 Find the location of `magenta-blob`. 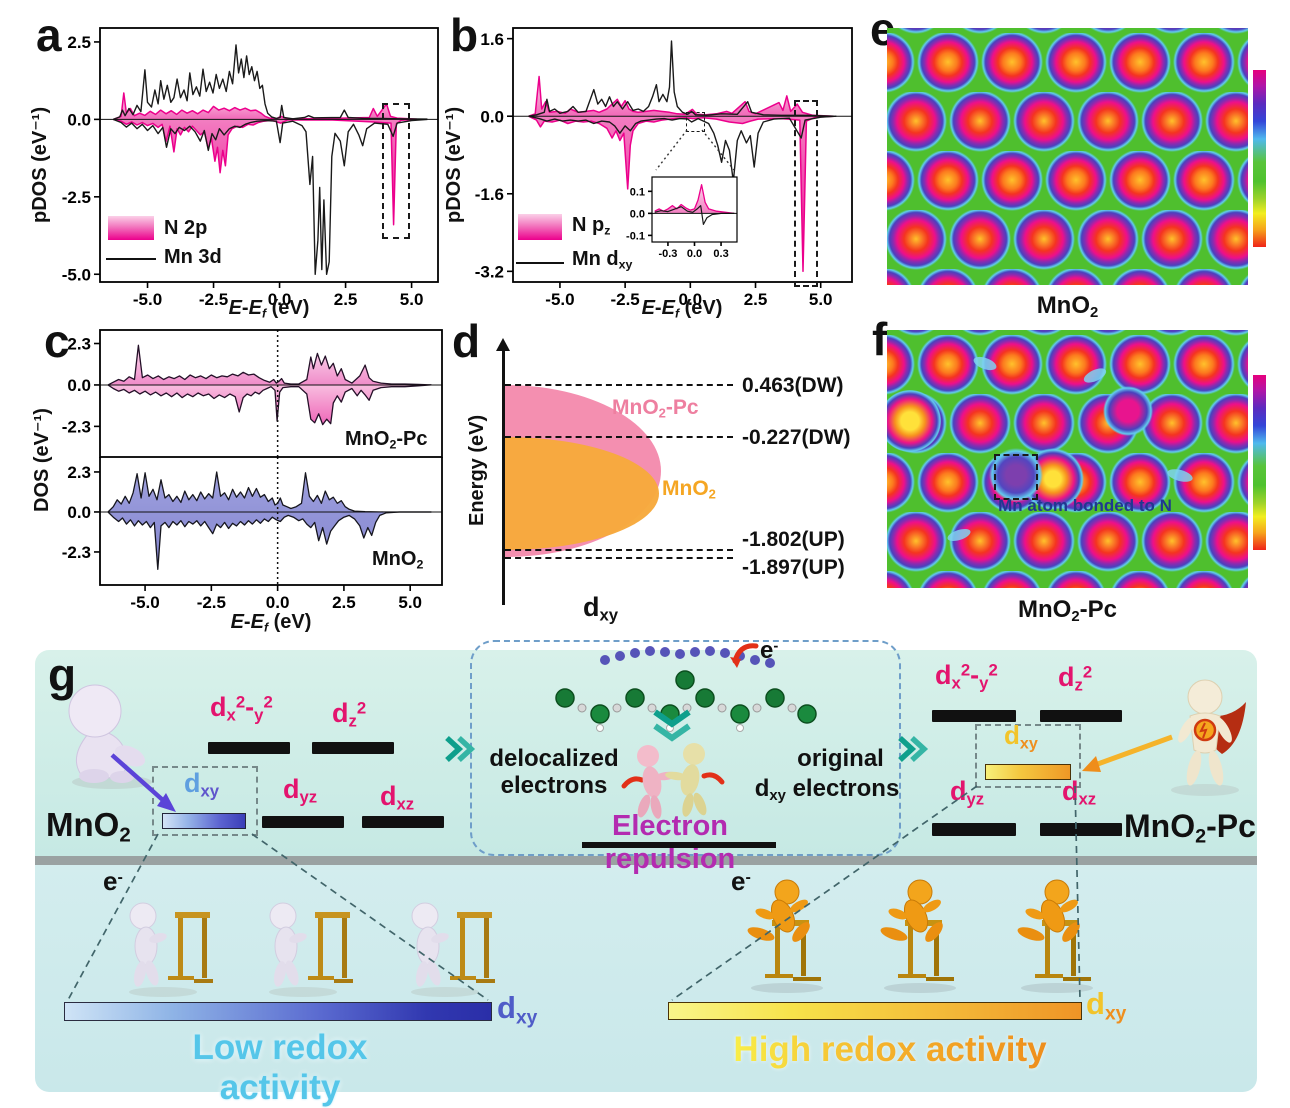

magenta-blob is located at coordinates (1128, 411).